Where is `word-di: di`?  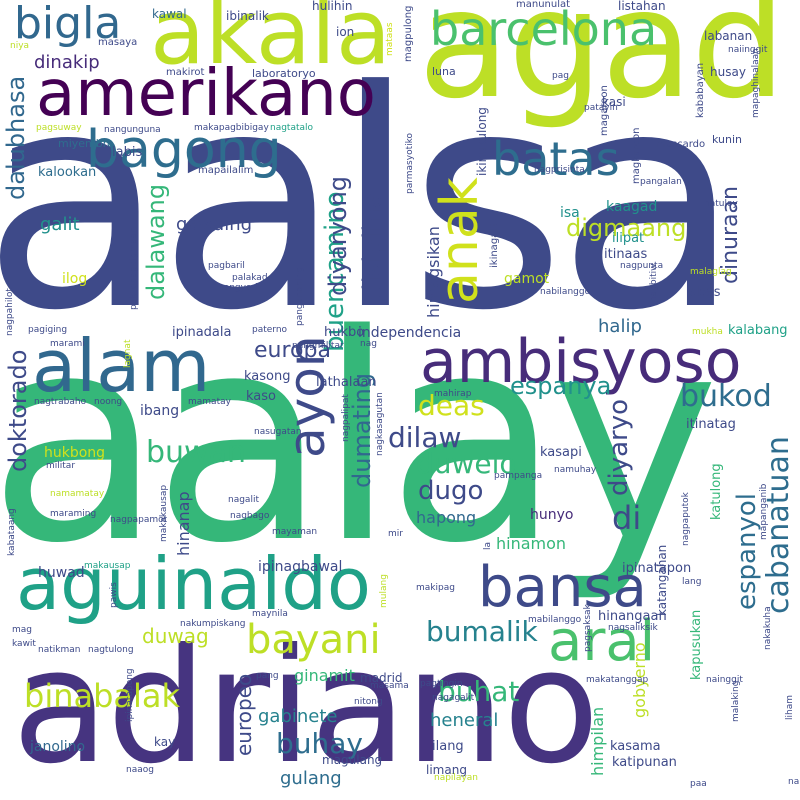
word-di: di is located at coordinates (627, 518).